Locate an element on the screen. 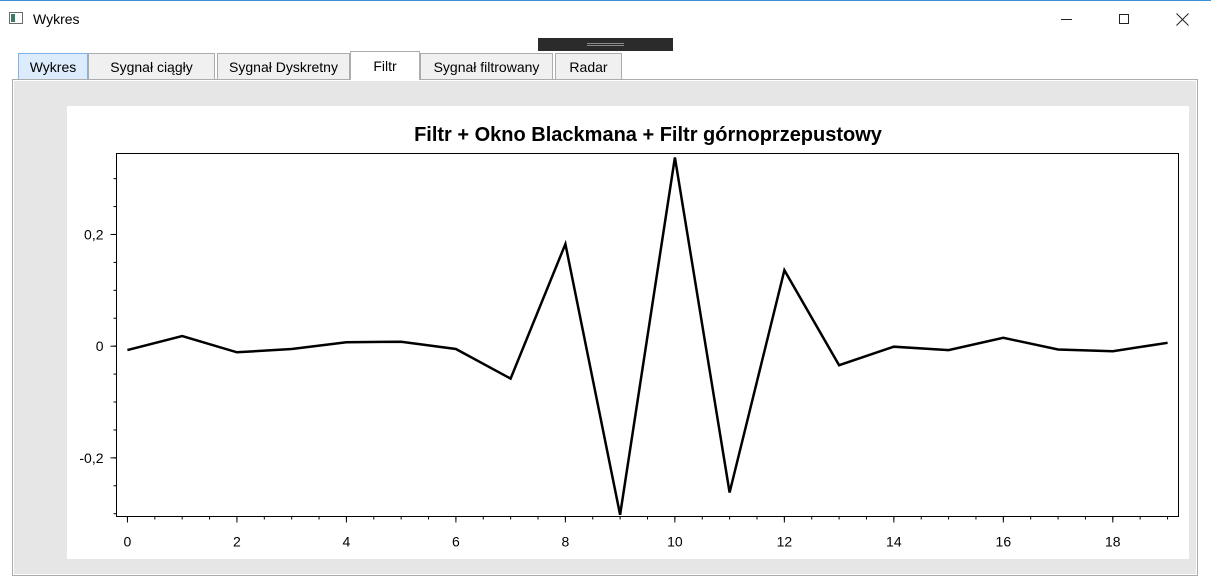 The image size is (1211, 581). tab-sygnal-dyskretny: Sygnał Dyskretny is located at coordinates (283, 66).